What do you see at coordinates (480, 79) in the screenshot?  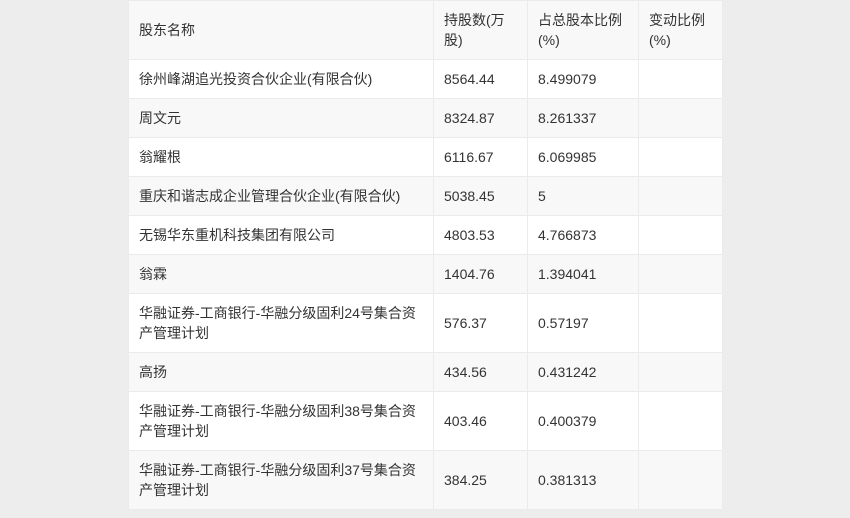 I see `shares-held-cell: 8564.44` at bounding box center [480, 79].